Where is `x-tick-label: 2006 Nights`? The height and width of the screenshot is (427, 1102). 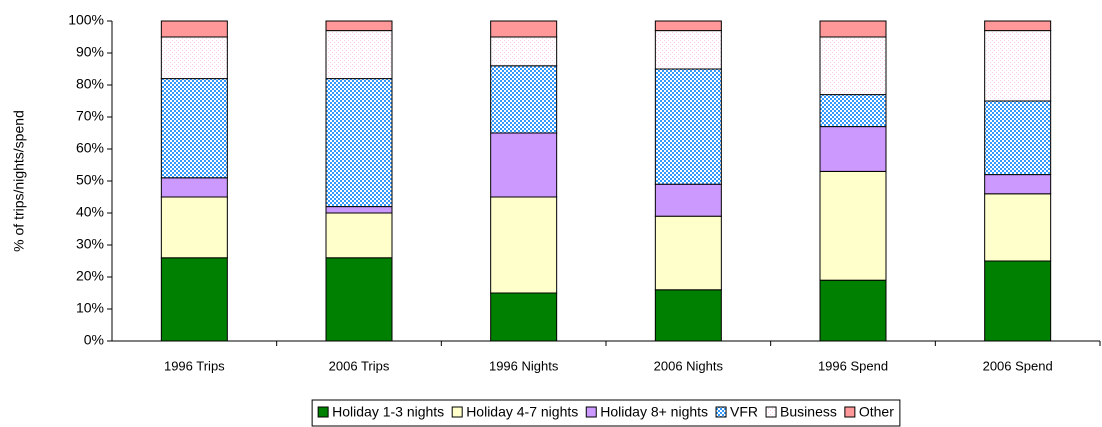
x-tick-label: 2006 Nights is located at coordinates (689, 365).